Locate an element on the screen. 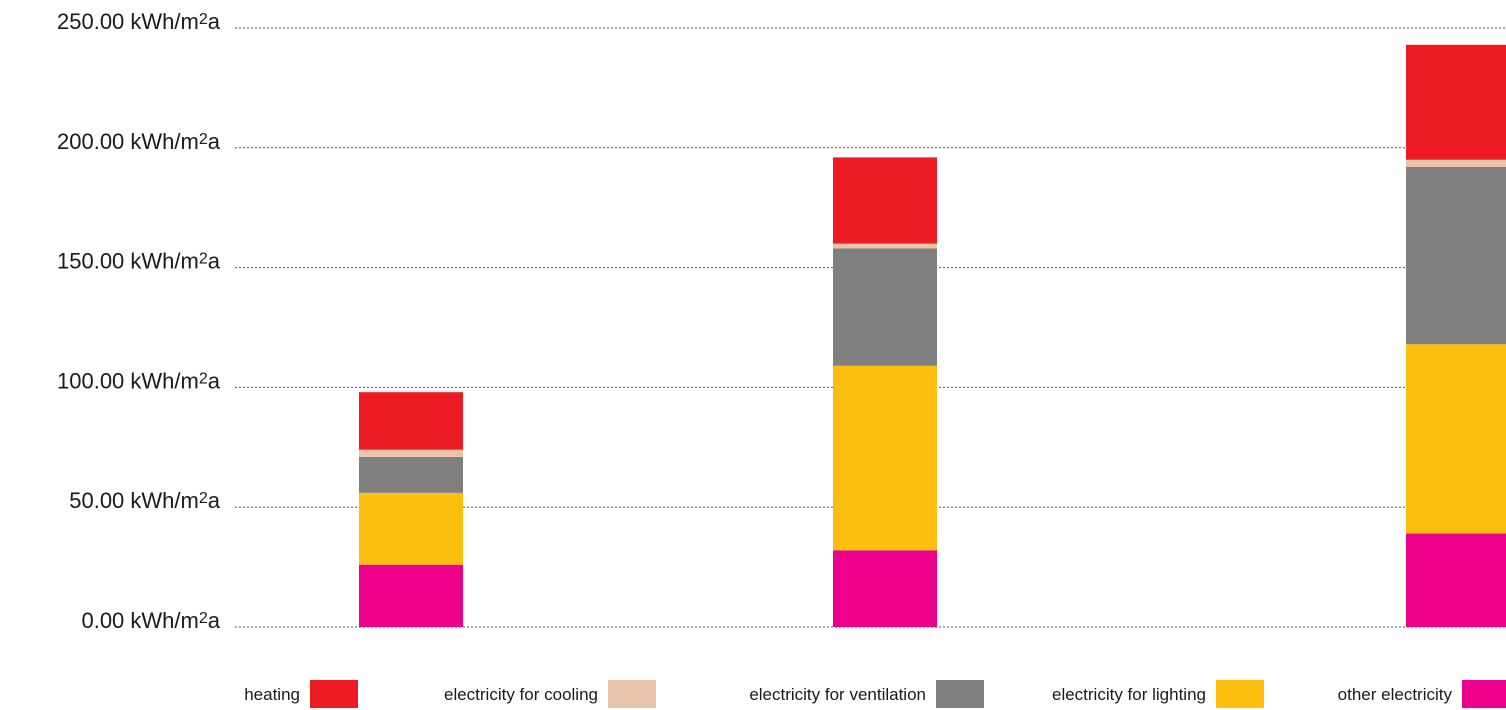  legend-label-electricity-for-lighting: electricity for lighting is located at coordinates (1129, 694).